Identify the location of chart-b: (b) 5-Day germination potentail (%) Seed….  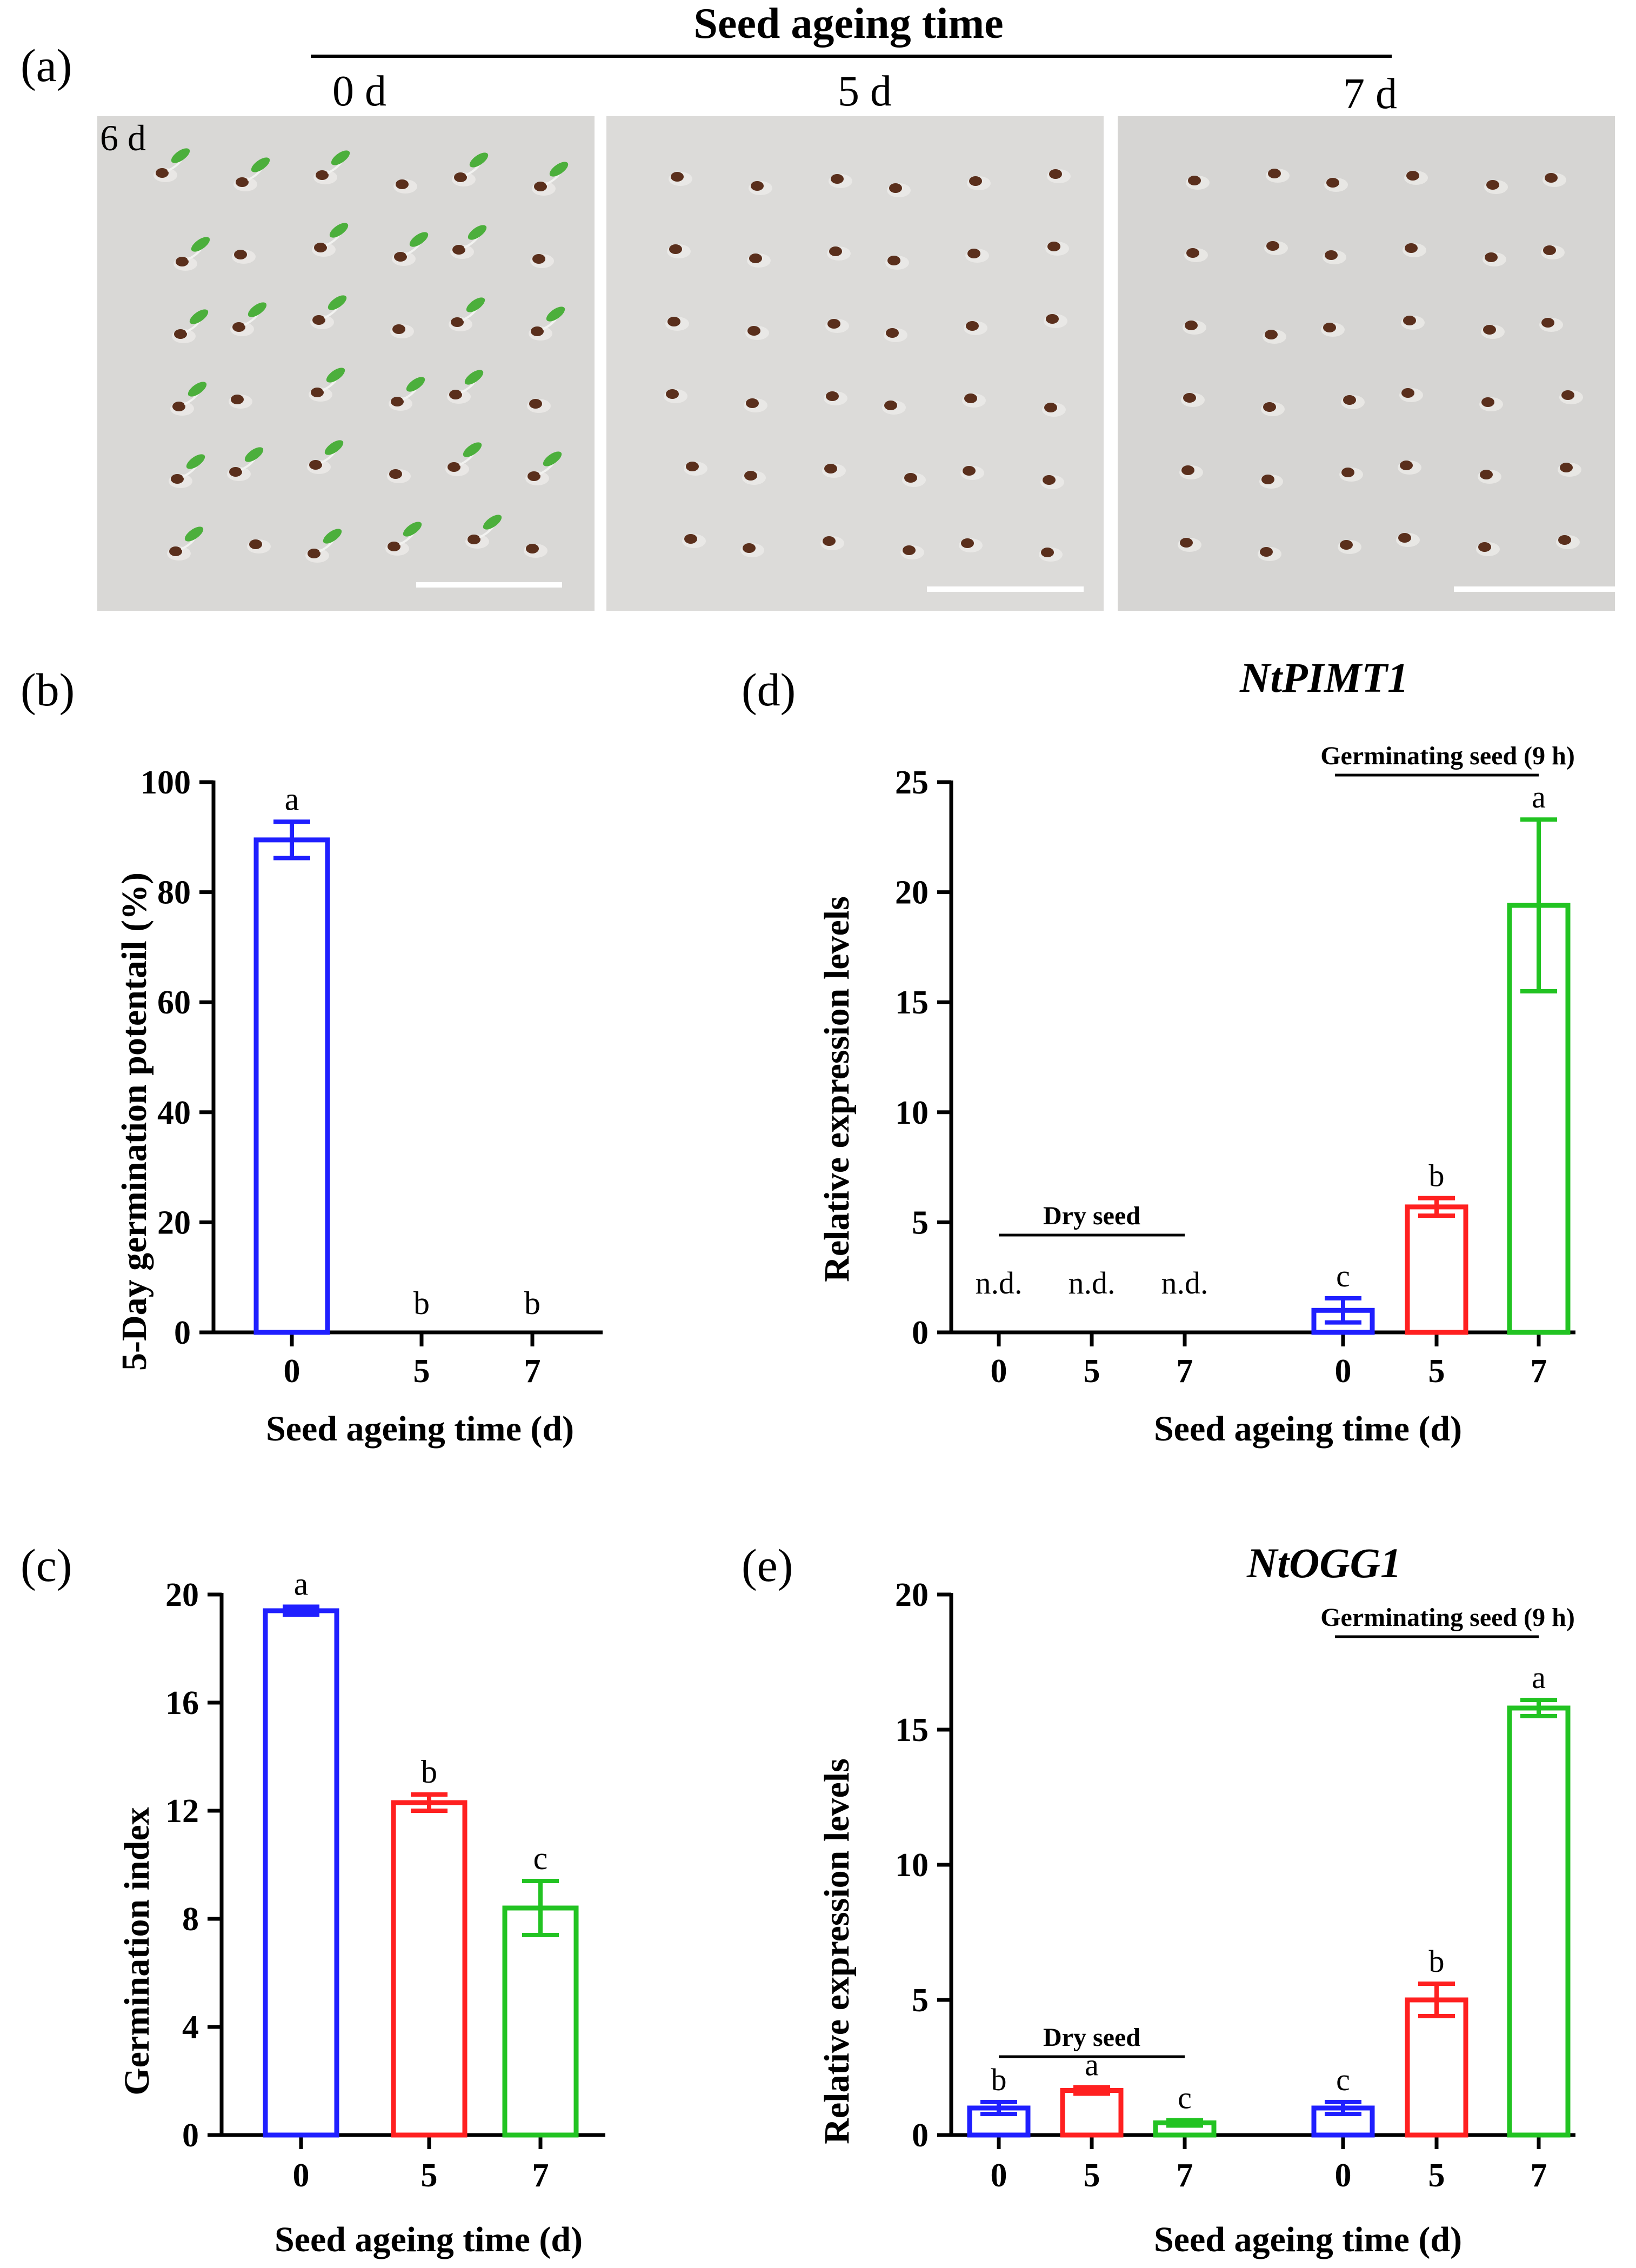
(312, 1056).